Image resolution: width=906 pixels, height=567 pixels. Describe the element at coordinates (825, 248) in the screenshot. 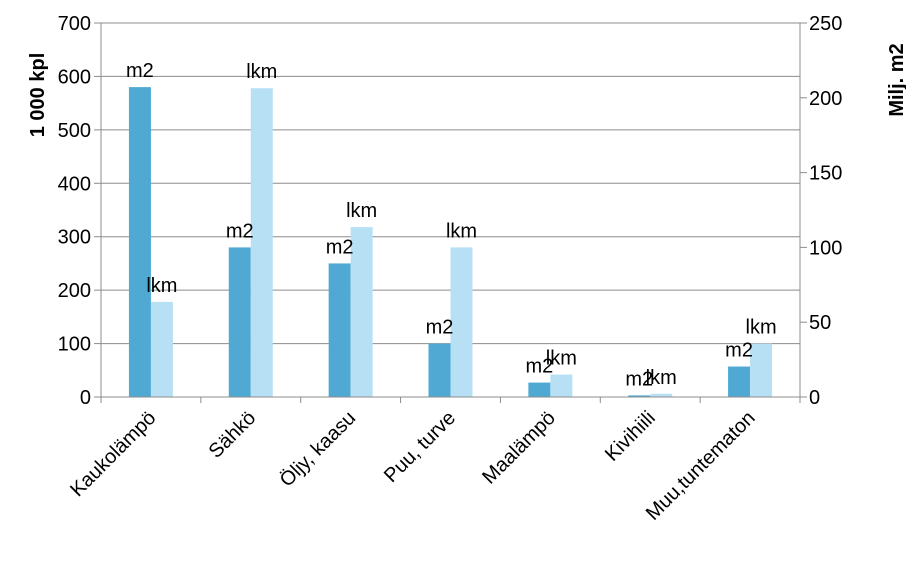

I see `y2-tick-label: 100` at that location.